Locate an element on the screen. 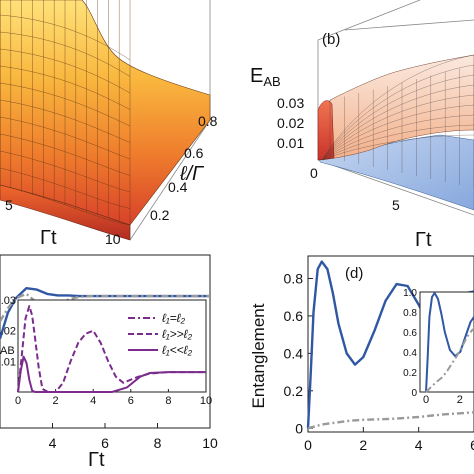  panel-d-label: (d) is located at coordinates (354, 273).